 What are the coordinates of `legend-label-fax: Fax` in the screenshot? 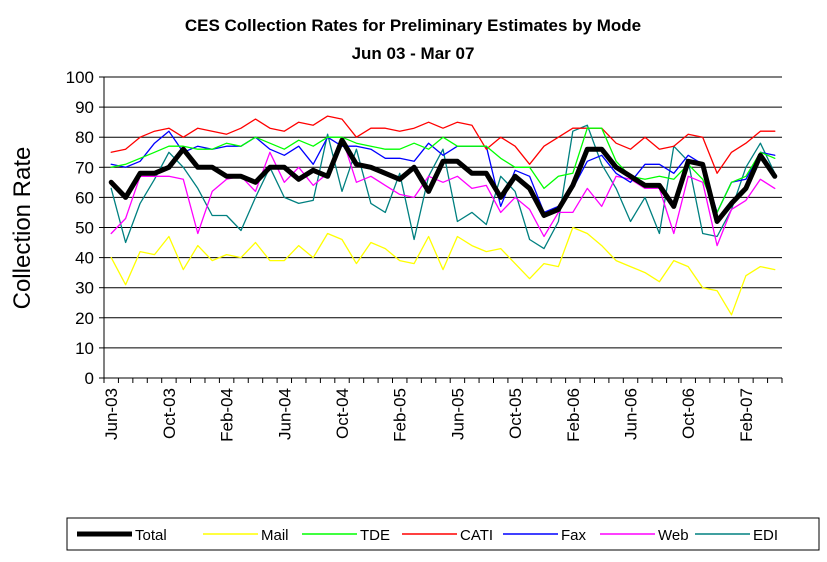 It's located at (574, 535).